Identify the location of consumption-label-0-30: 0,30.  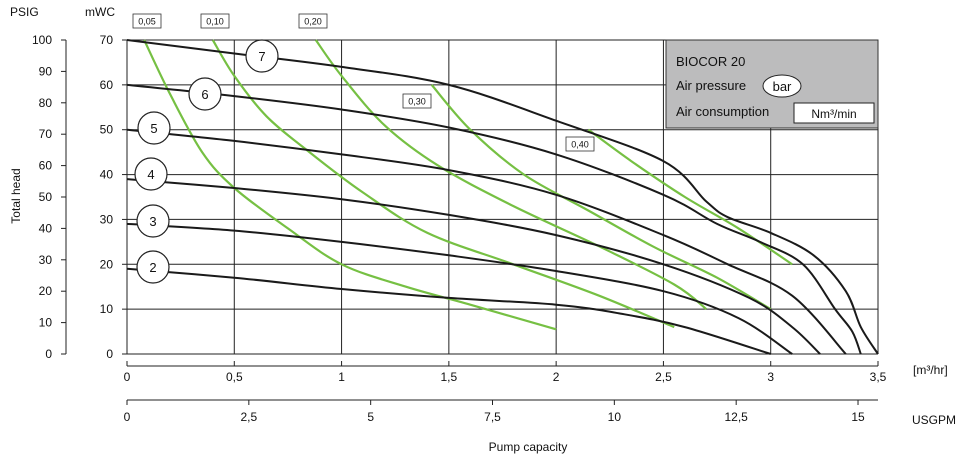
(417, 102).